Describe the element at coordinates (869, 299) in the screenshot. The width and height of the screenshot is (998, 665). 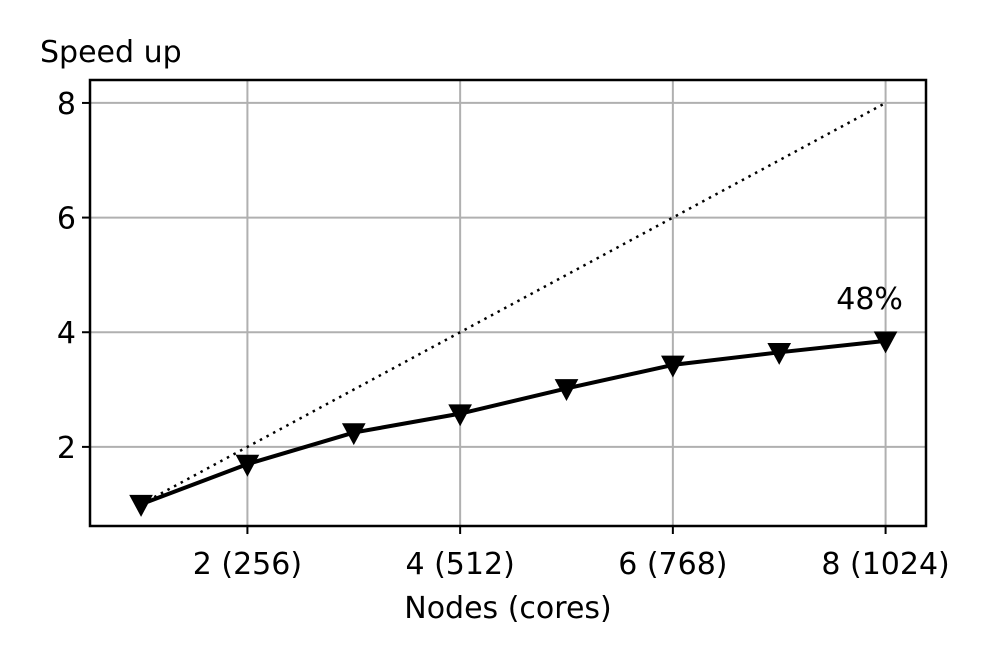
I see `efficiency-annotation: 48%` at that location.